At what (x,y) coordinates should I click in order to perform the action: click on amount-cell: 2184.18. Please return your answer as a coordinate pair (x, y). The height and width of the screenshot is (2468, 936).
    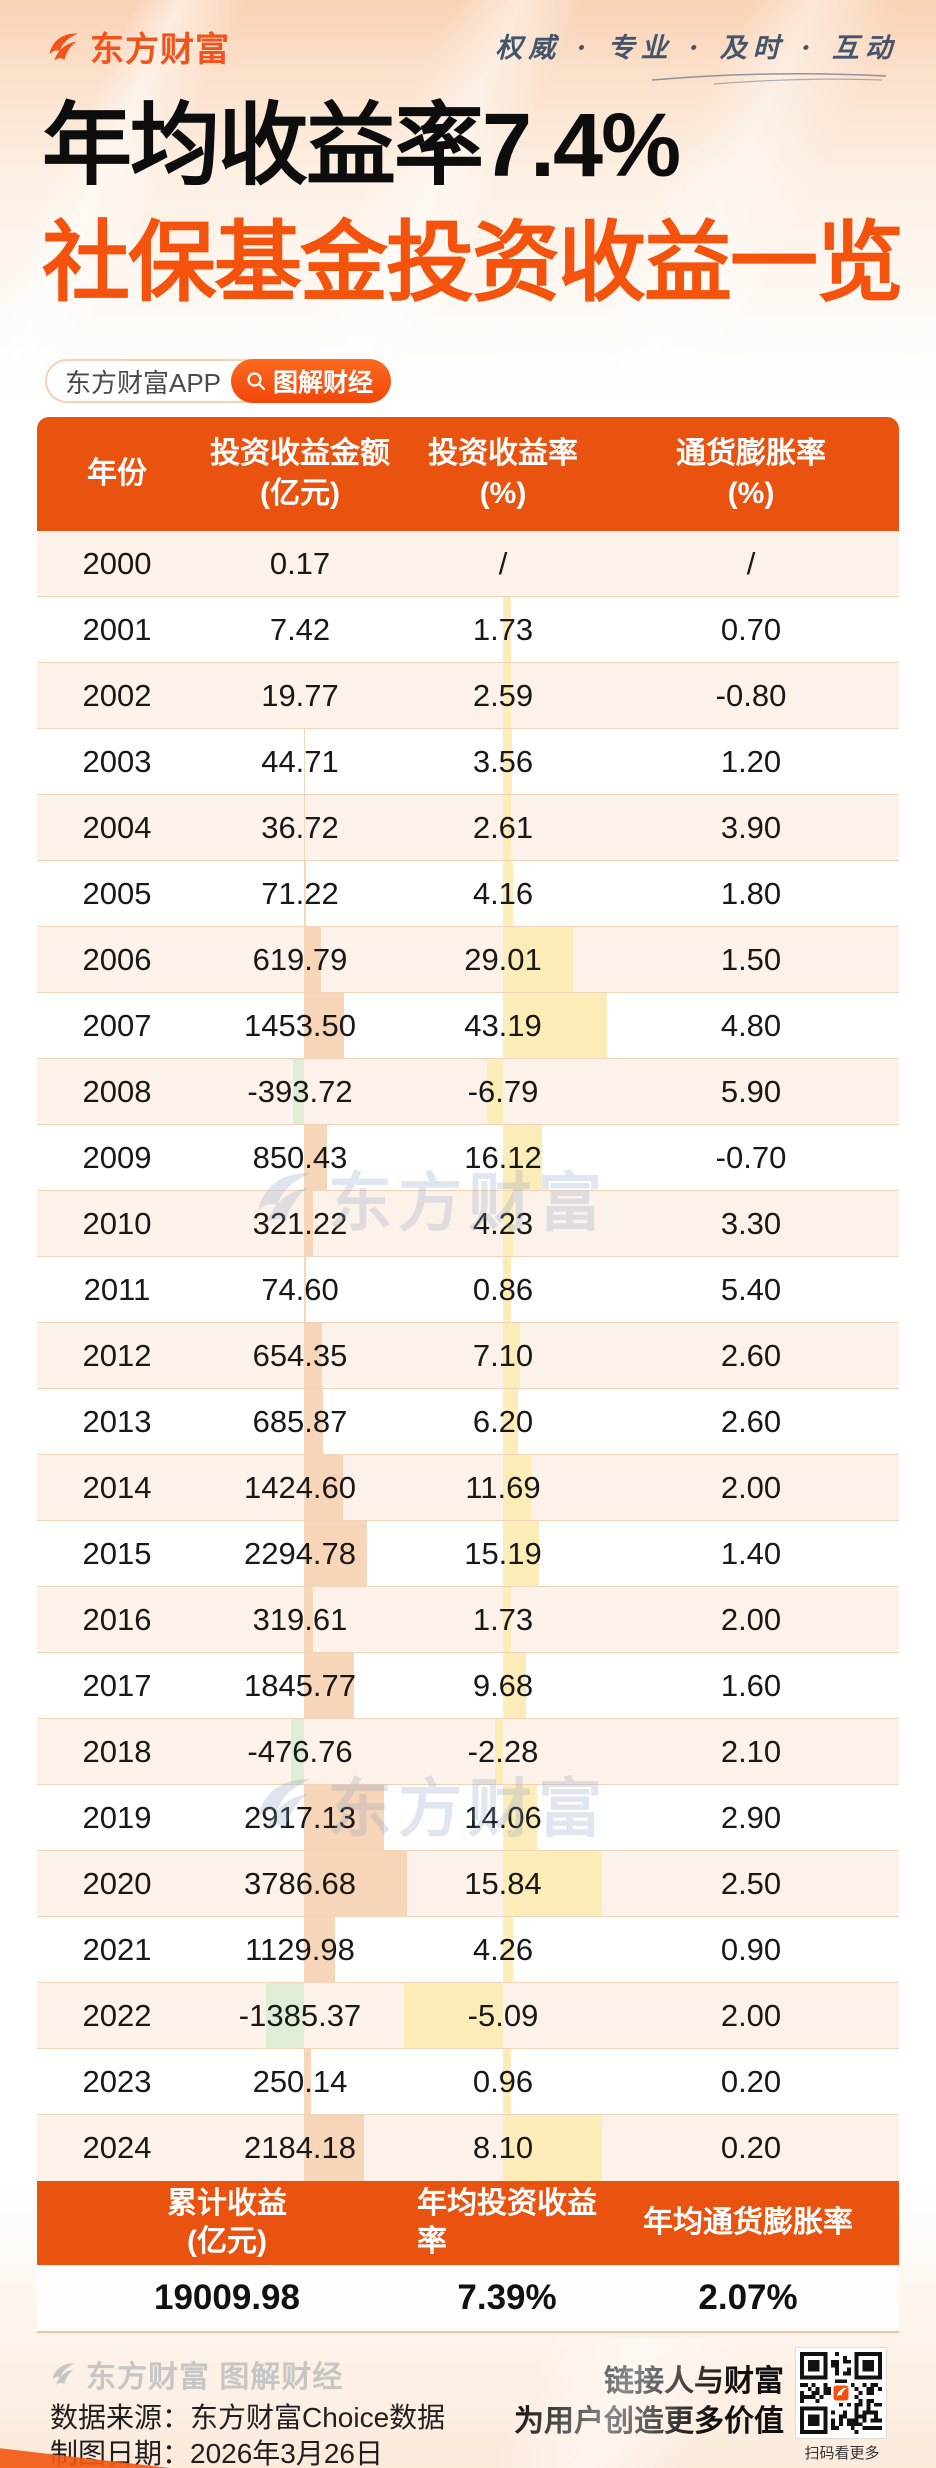
    Looking at the image, I should click on (300, 2147).